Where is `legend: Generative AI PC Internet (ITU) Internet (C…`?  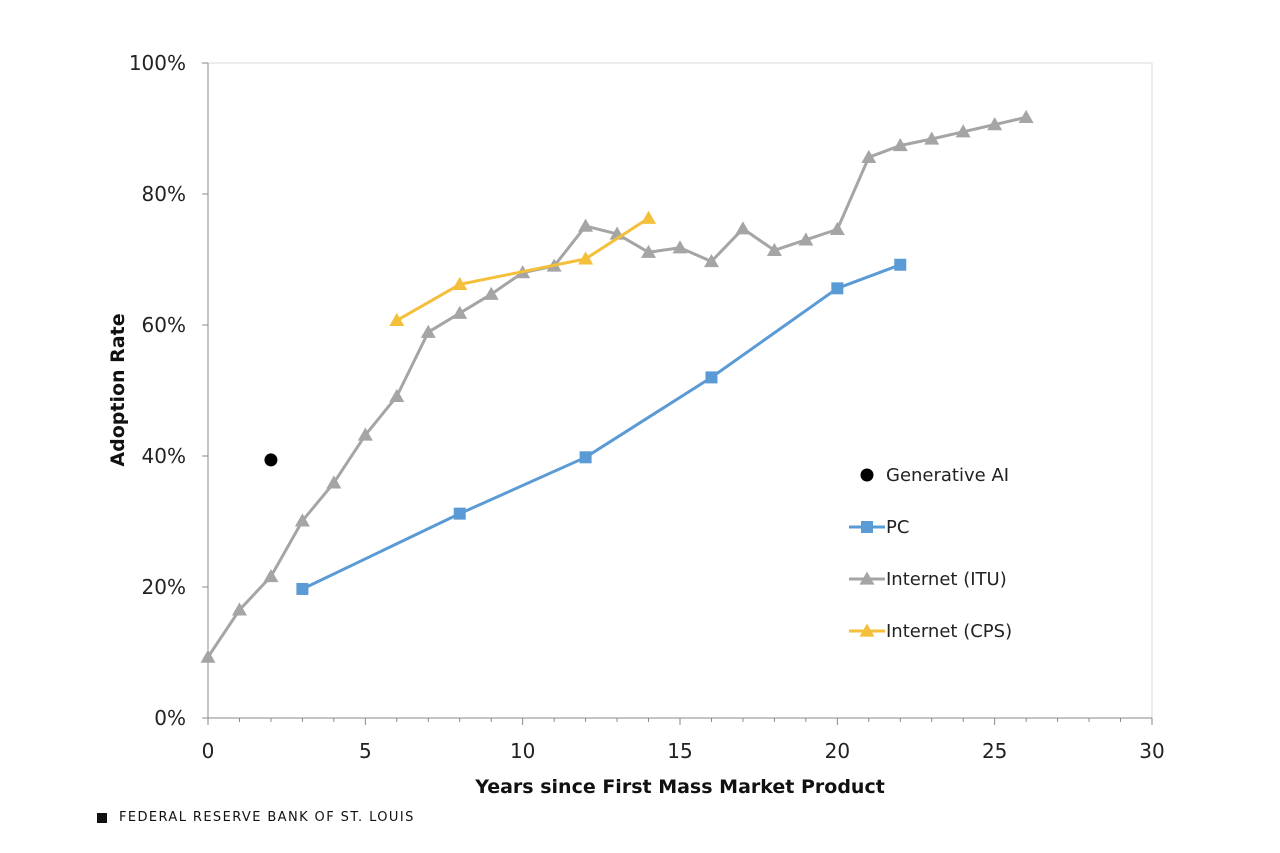
legend: Generative AI PC Internet (ITU) Internet (C… is located at coordinates (930, 553).